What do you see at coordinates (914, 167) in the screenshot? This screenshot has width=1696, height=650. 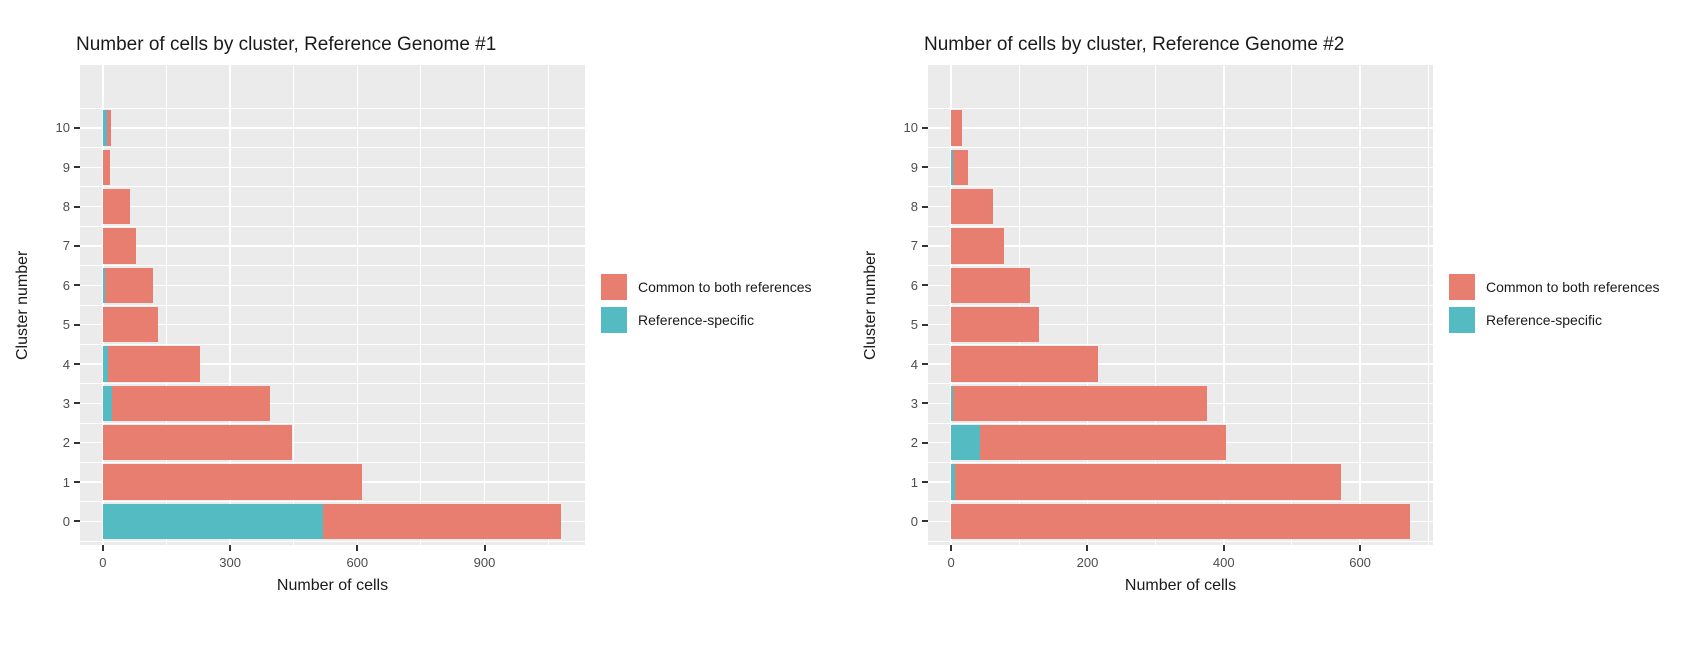 I see `y-tick-label: 9` at bounding box center [914, 167].